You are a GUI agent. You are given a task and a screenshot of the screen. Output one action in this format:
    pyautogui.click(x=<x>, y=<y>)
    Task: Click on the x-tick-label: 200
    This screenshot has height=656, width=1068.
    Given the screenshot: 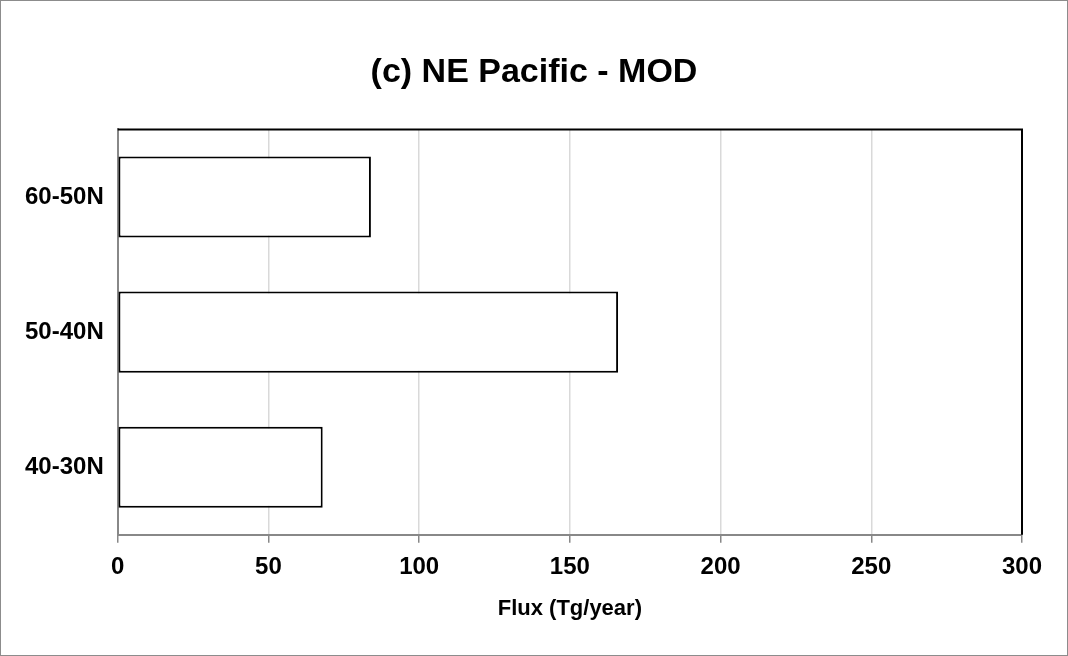 What is the action you would take?
    pyautogui.click(x=720, y=565)
    